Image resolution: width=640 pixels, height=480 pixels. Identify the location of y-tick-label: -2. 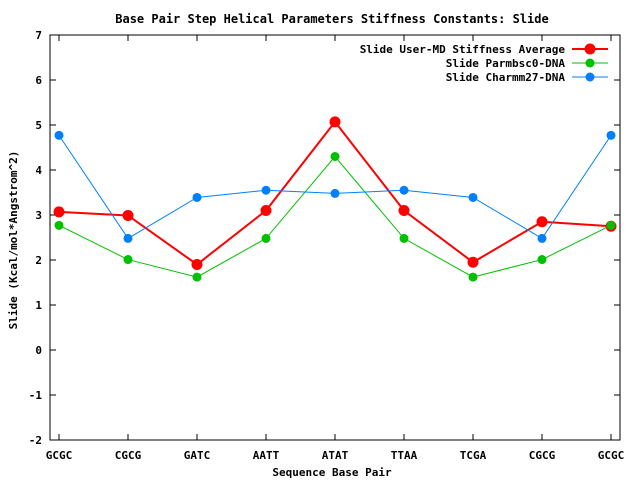
(35, 440).